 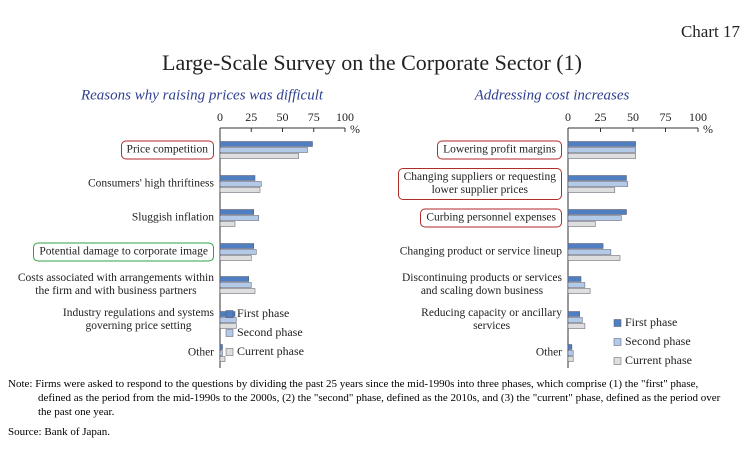 What do you see at coordinates (499, 150) in the screenshot?
I see `category-label: Lowering profit margins` at bounding box center [499, 150].